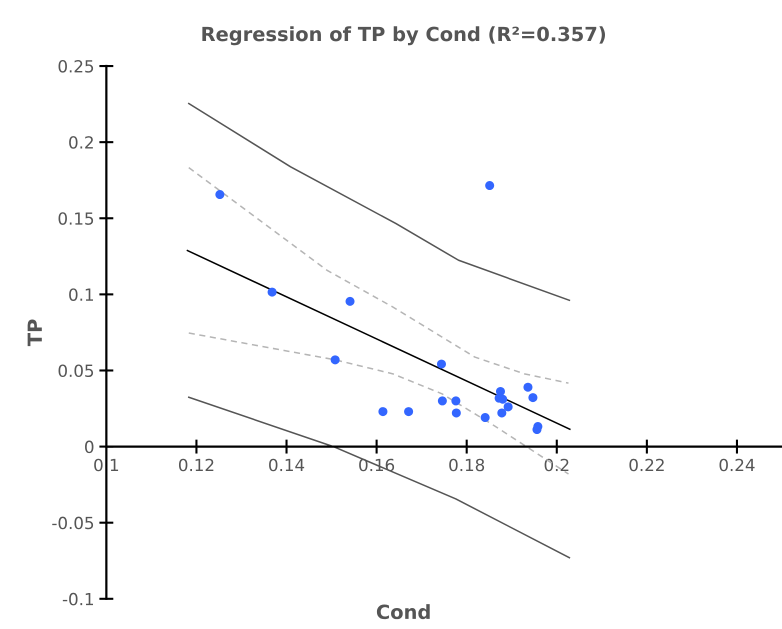 Image resolution: width=782 pixels, height=629 pixels. I want to click on y-tick-label: 0, so click(89, 447).